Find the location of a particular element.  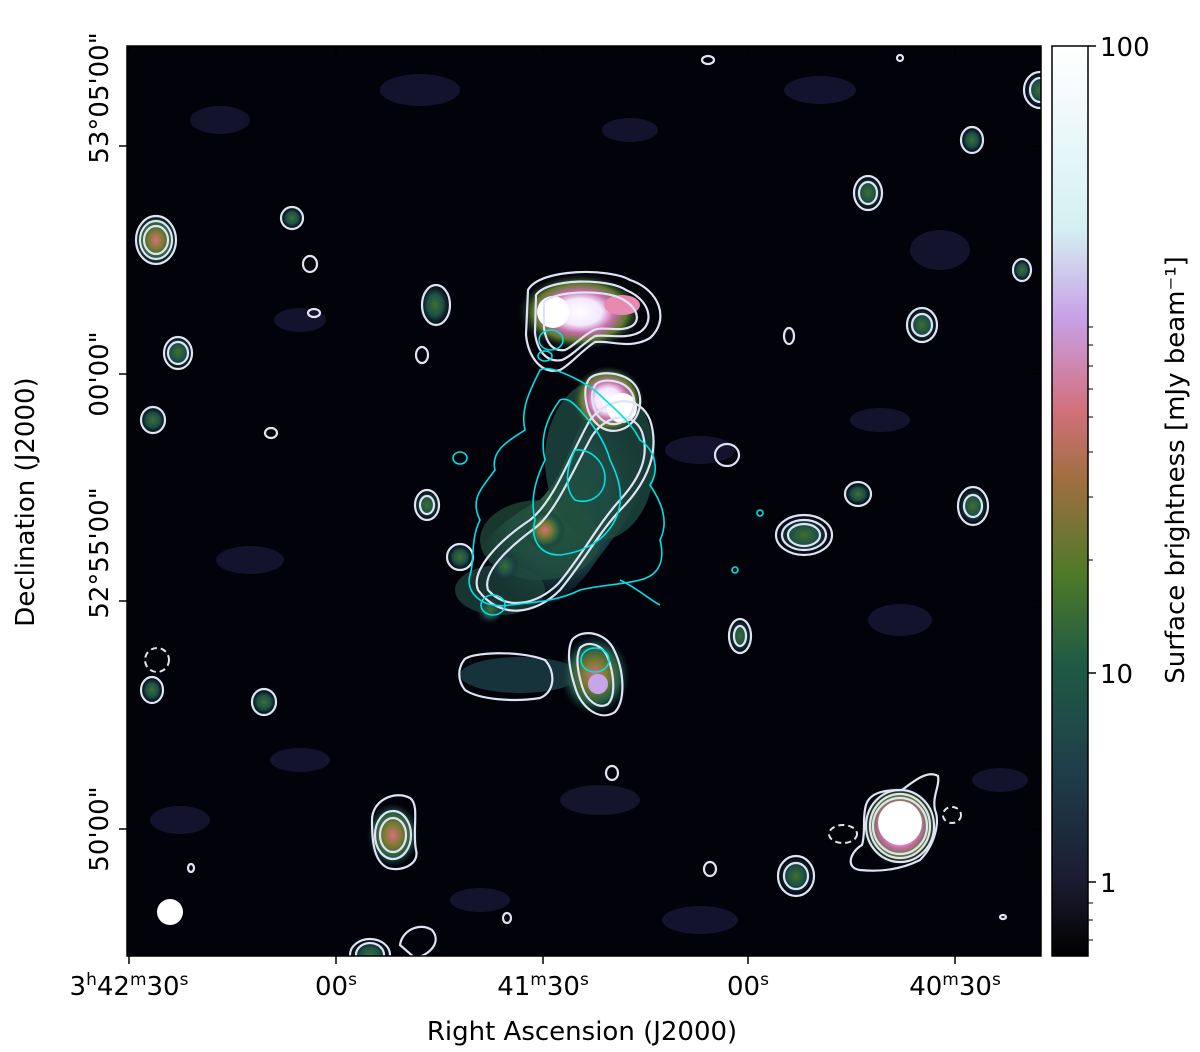

y-tick-label-4: 50'00" is located at coordinates (100, 828).